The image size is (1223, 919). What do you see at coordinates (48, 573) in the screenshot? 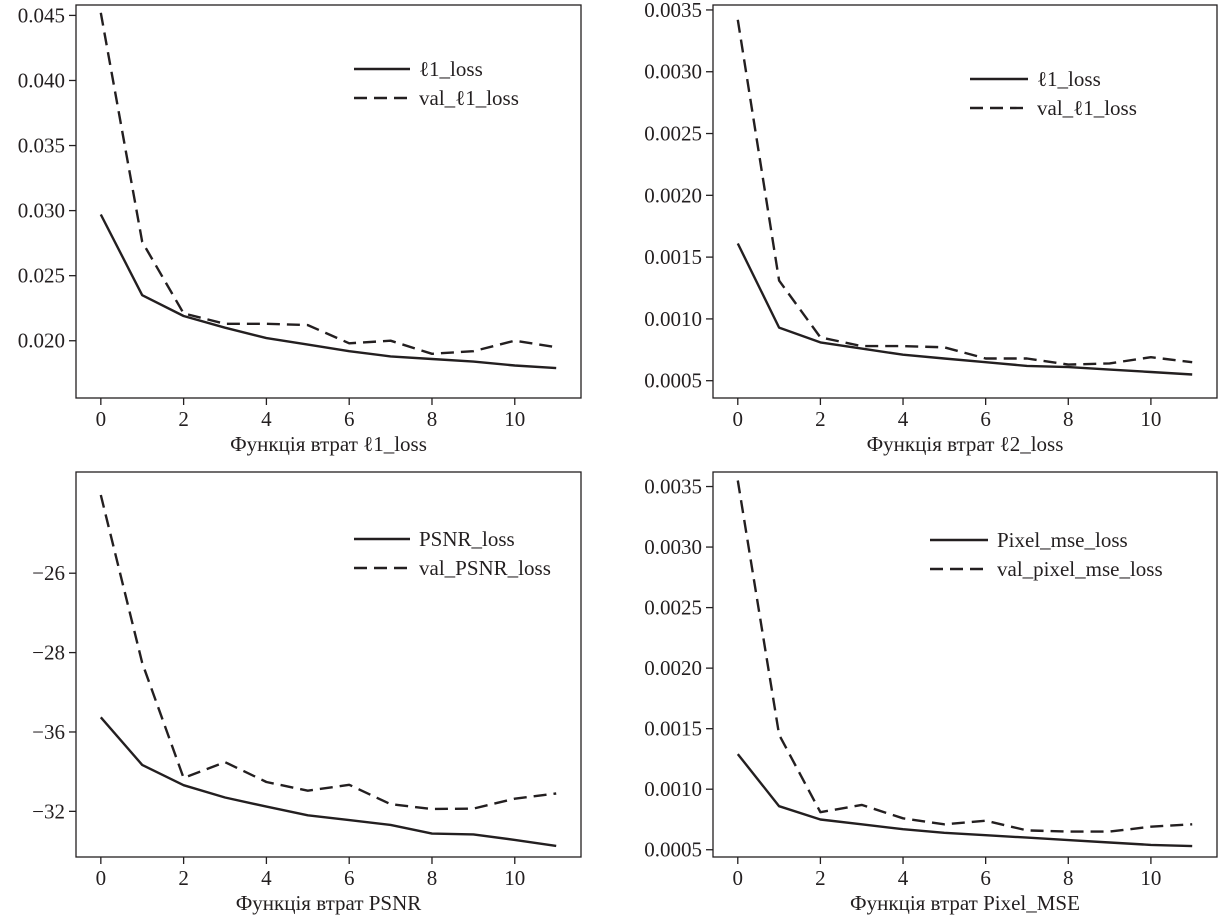
I see `y-tick-label: −26` at bounding box center [48, 573].